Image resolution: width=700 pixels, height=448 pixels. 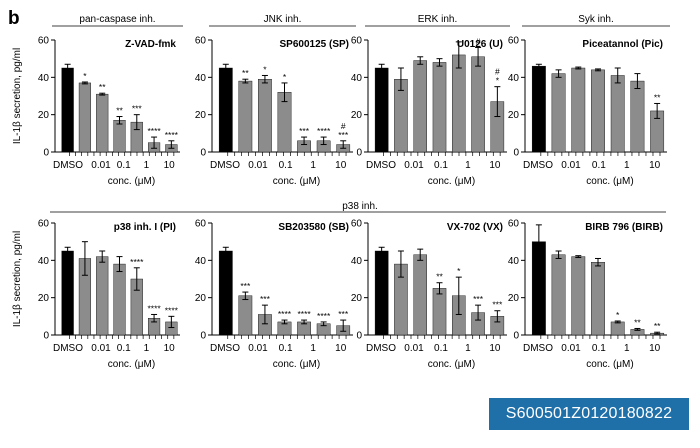 What do you see at coordinates (437, 19) in the screenshot?
I see `group-header: ERK inh.` at bounding box center [437, 19].